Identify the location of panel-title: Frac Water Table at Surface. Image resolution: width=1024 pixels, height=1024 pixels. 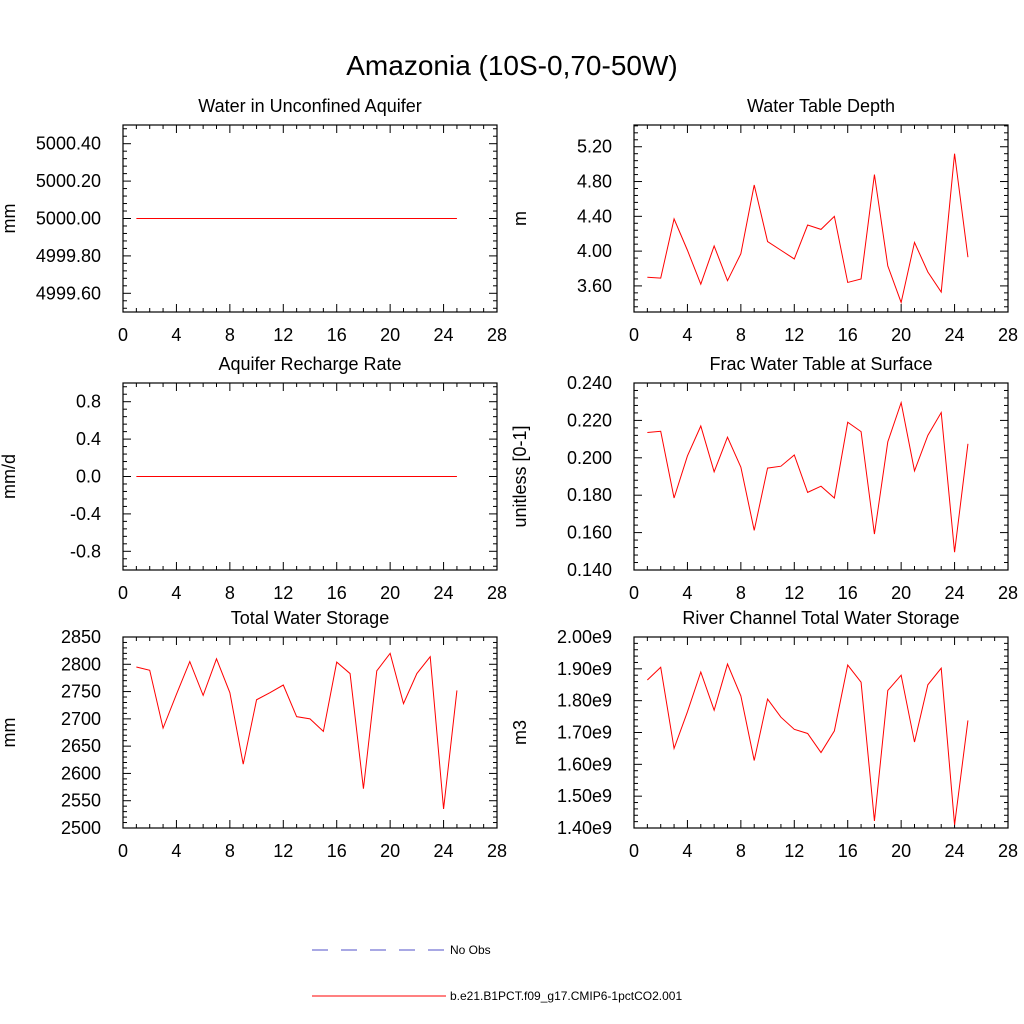
(820, 364).